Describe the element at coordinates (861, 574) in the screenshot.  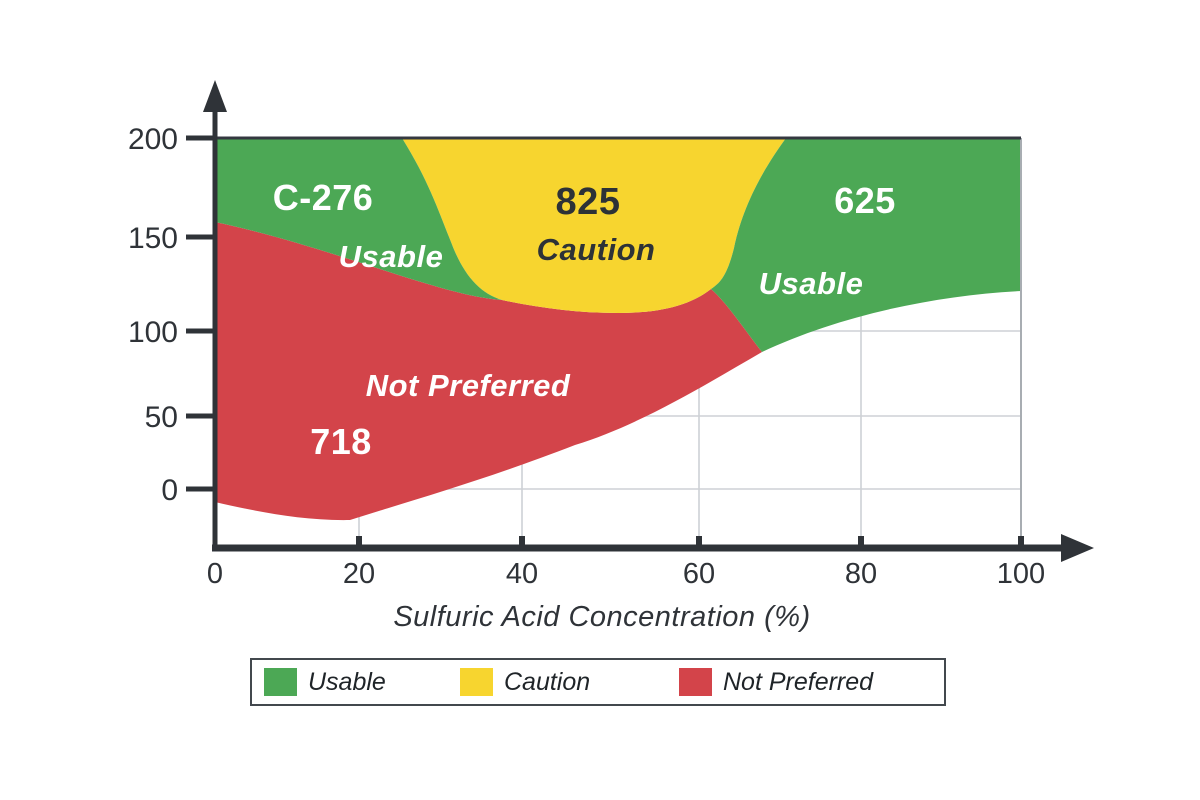
I see `x-tick-label-80: 80` at that location.